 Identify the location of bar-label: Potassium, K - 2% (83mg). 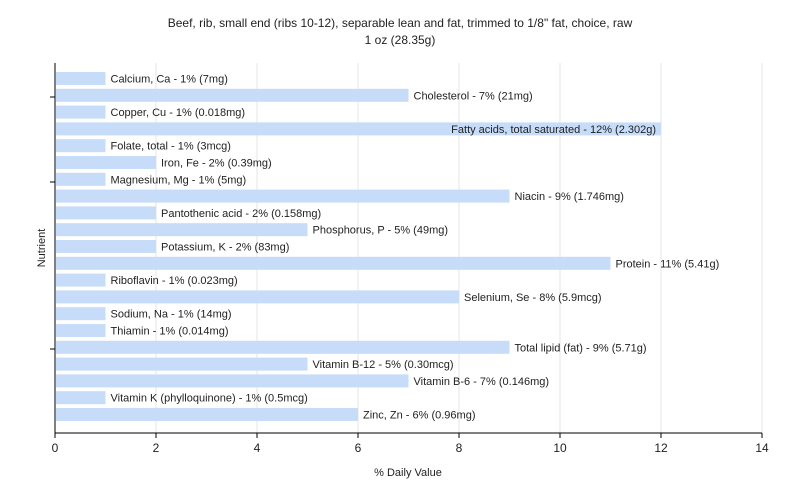
(225, 248).